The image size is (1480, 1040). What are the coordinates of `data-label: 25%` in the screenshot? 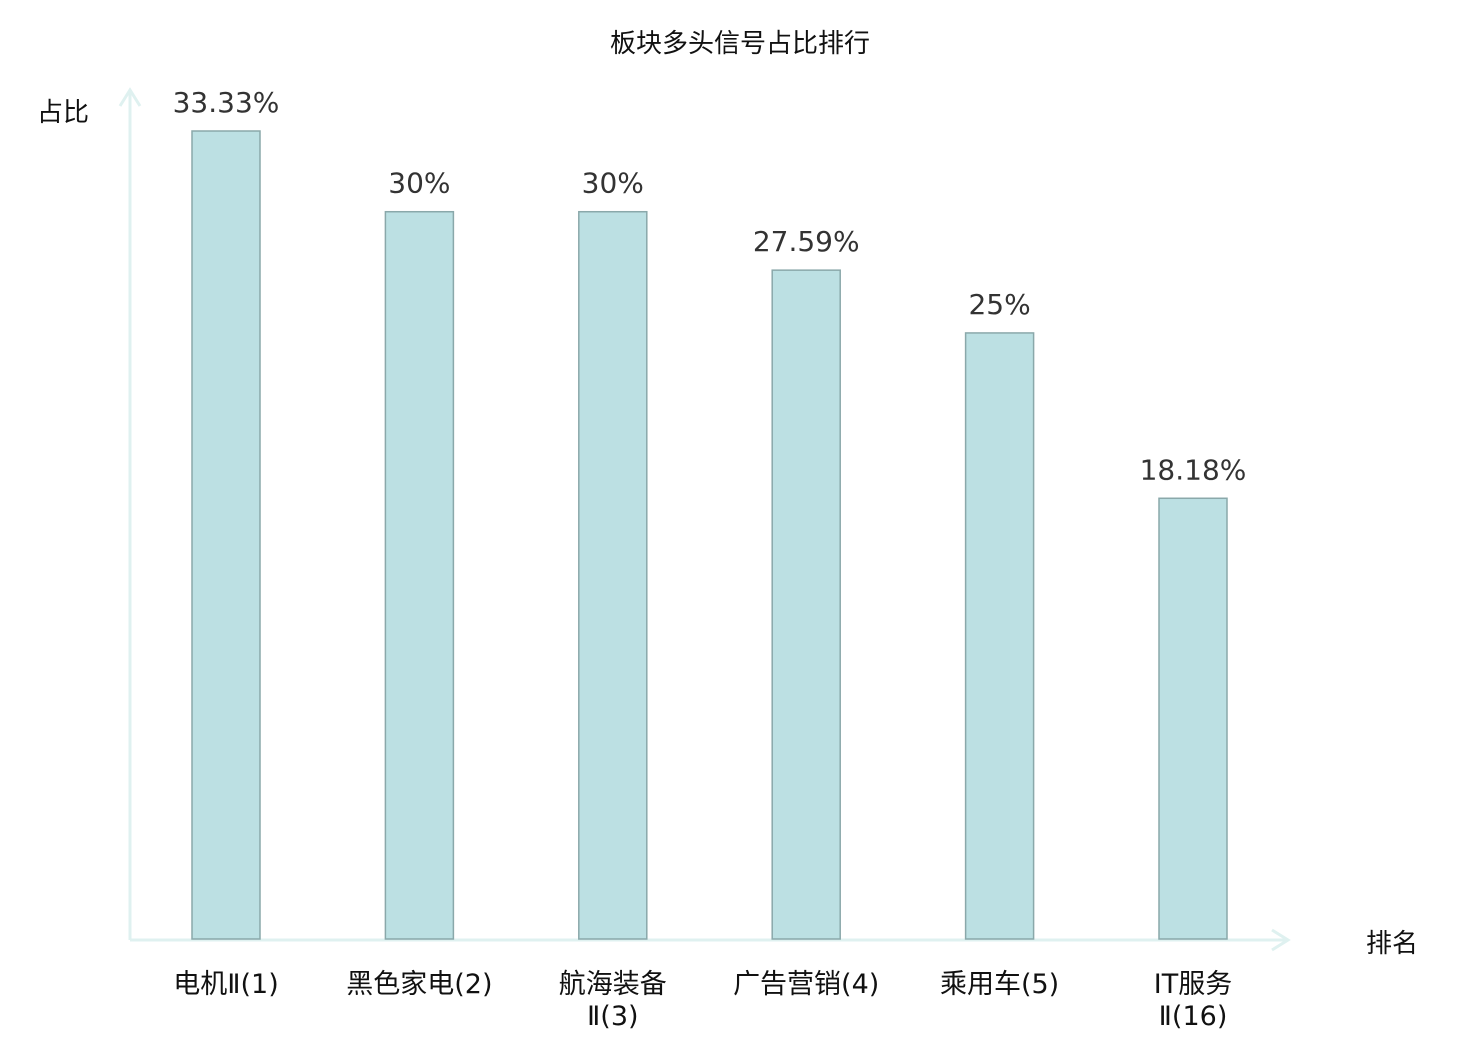 It's located at (999, 304).